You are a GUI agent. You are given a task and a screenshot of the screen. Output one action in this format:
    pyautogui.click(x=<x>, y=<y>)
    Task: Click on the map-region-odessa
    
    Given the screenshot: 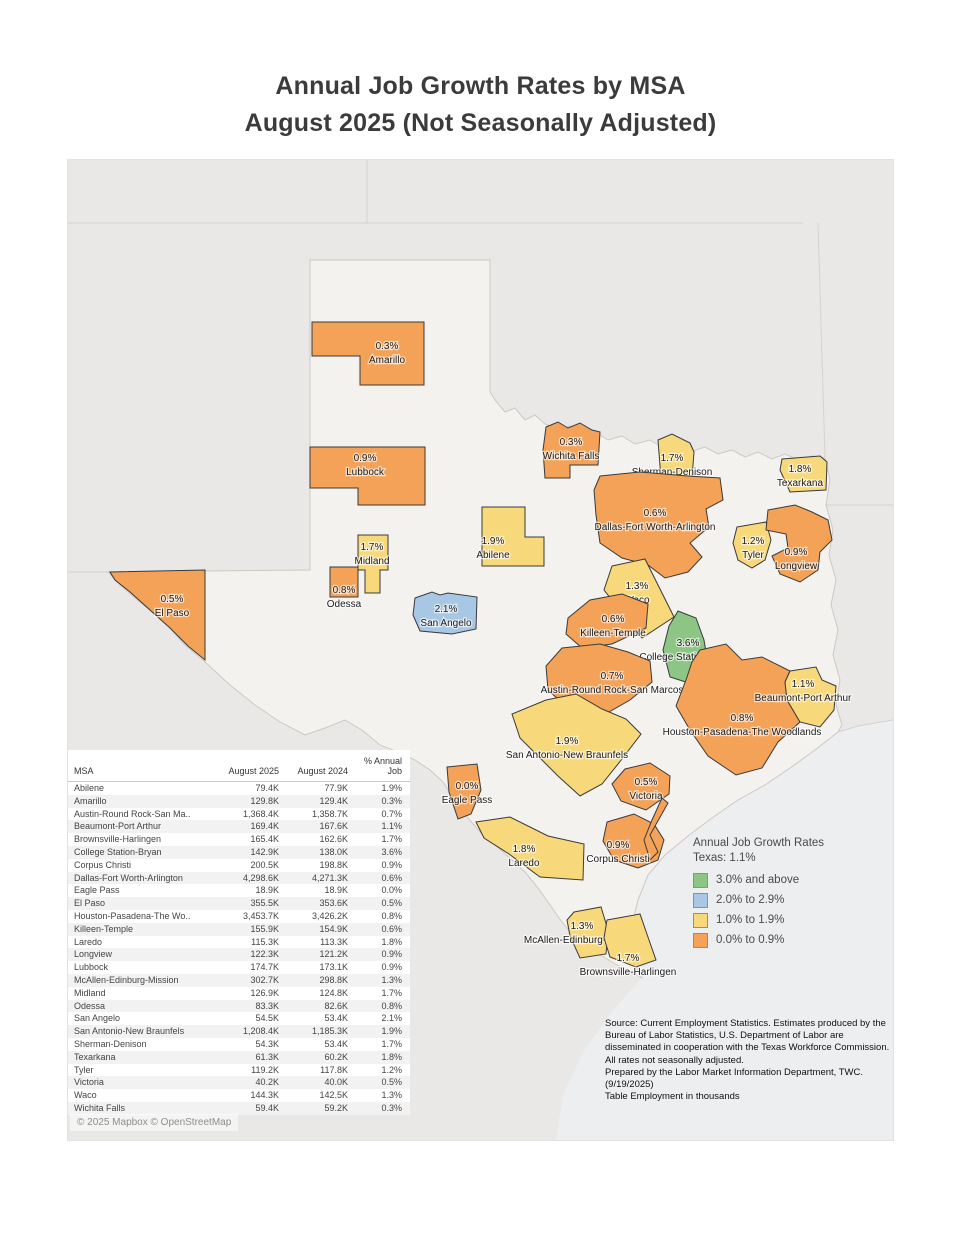 What is the action you would take?
    pyautogui.click(x=344, y=582)
    